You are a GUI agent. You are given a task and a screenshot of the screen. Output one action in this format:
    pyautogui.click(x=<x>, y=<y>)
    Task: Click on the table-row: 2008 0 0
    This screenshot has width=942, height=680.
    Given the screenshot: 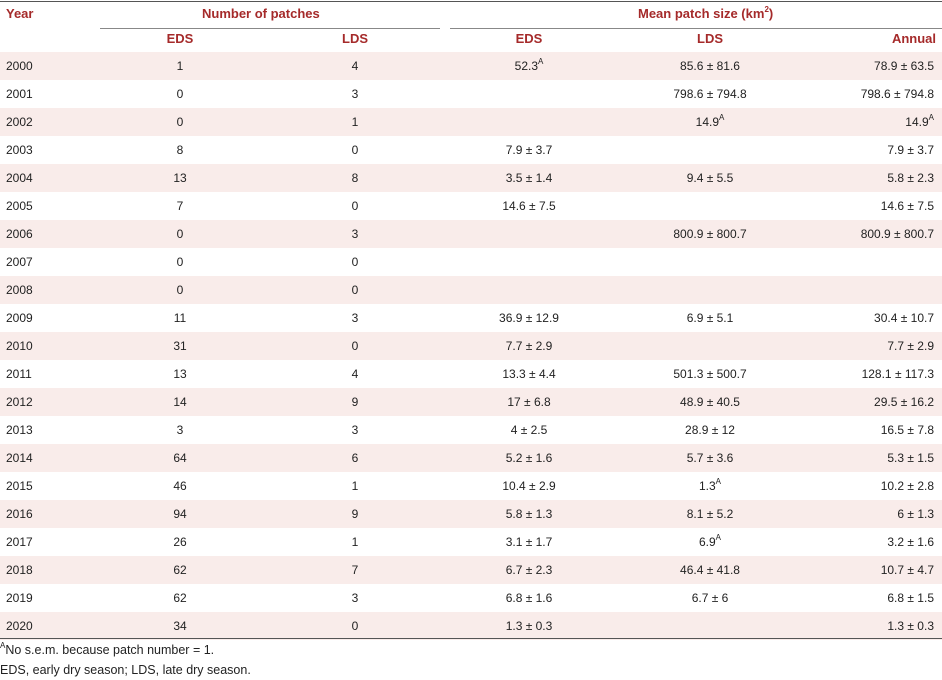 What is the action you would take?
    pyautogui.click(x=471, y=290)
    